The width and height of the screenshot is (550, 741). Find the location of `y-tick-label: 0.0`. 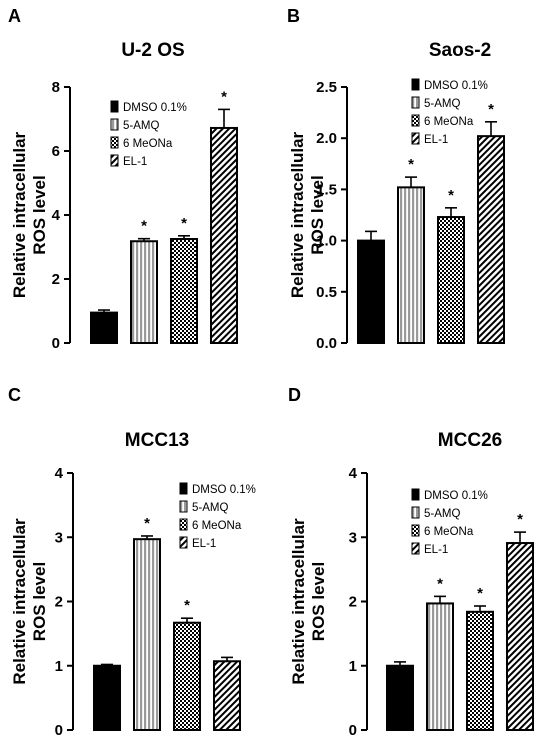

y-tick-label: 0.0 is located at coordinates (326, 343).